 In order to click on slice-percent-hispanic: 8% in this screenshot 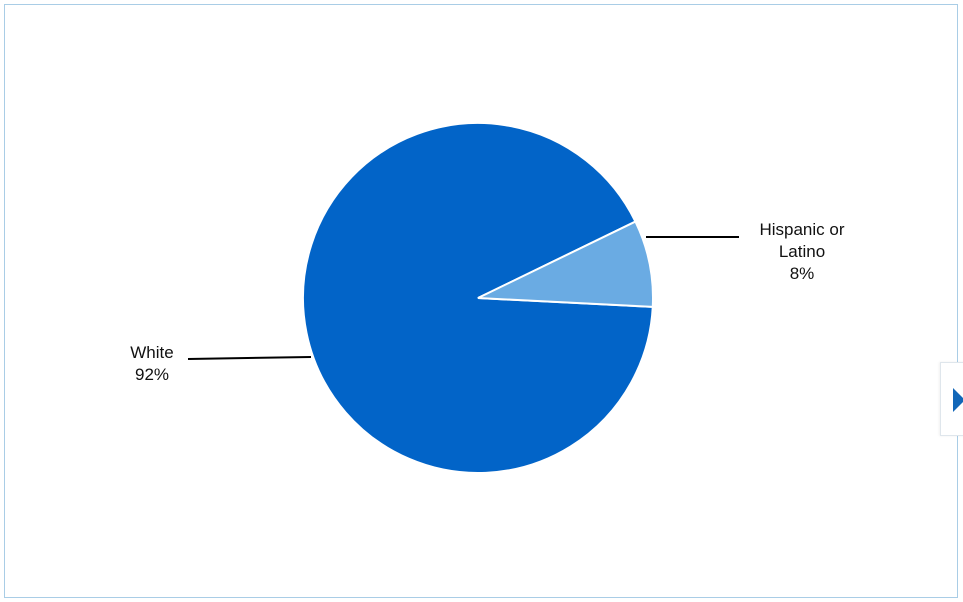, I will do `click(802, 273)`.